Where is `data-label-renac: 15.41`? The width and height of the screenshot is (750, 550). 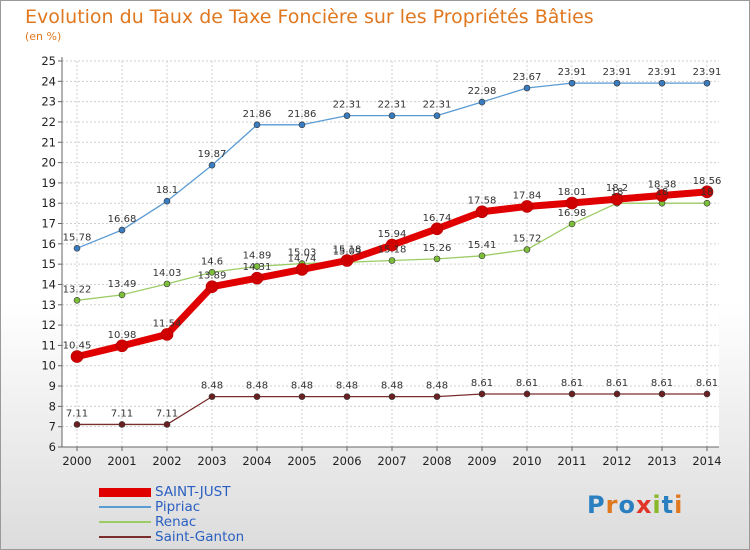
data-label-renac: 15.41 is located at coordinates (482, 245).